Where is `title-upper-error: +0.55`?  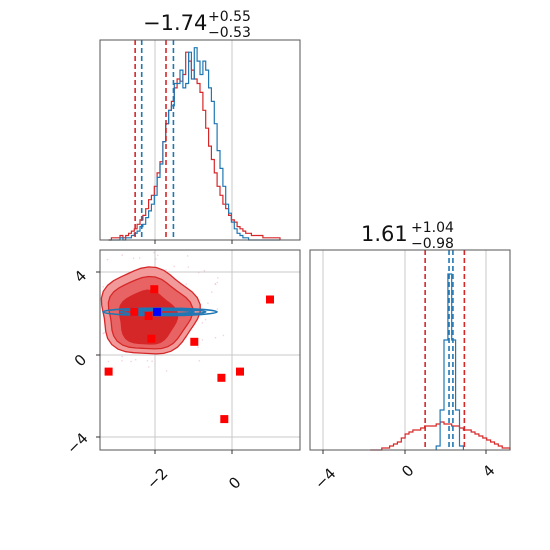 title-upper-error: +0.55 is located at coordinates (229, 17).